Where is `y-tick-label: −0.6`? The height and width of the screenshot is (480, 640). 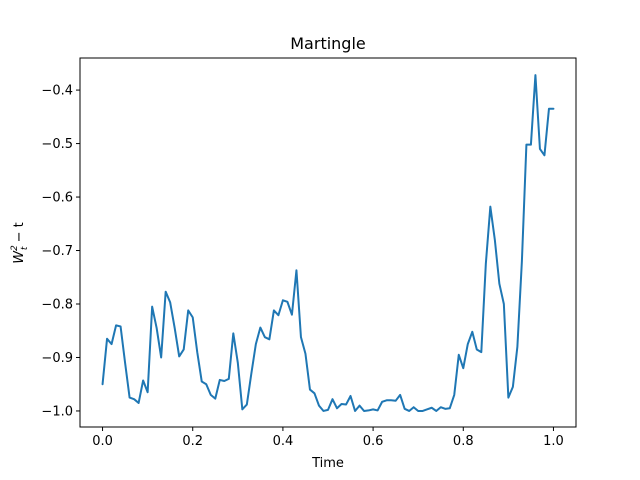
y-tick-label: −0.6 is located at coordinates (57, 198).